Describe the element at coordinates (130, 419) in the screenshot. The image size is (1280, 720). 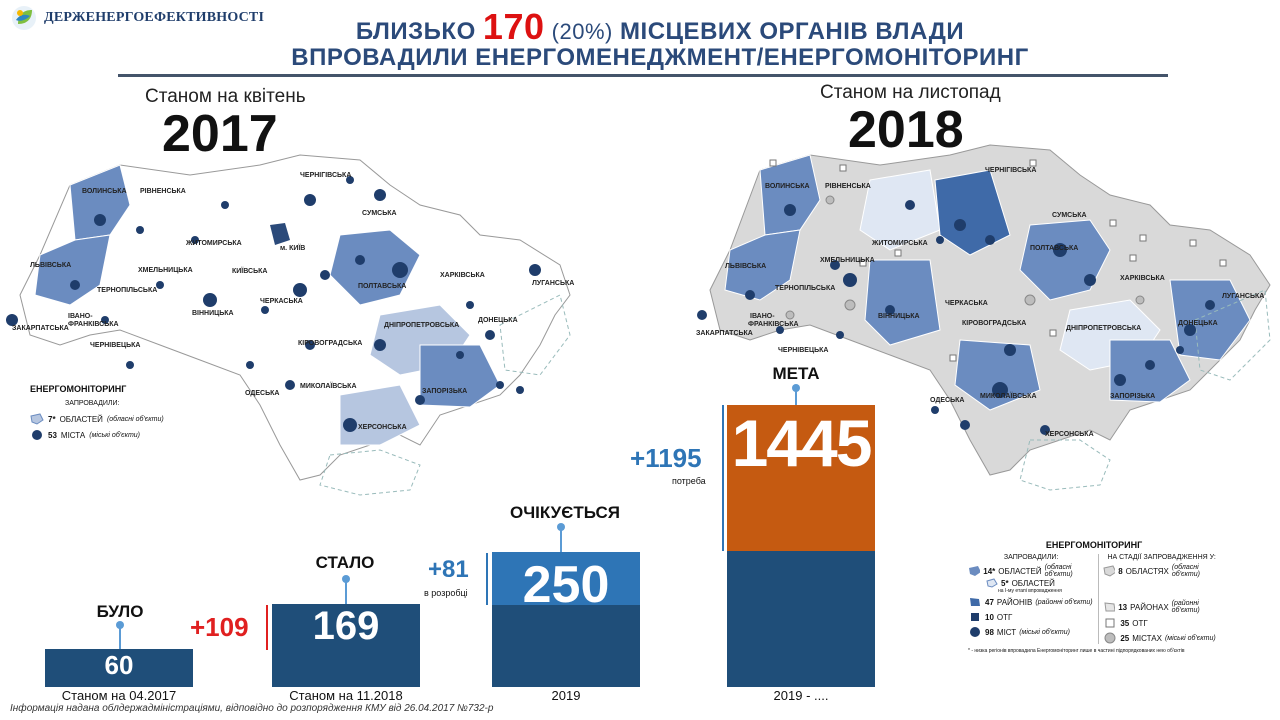
I see `legend-2017-regions: 7* ОБЛАСТЕЙ (обласні об'єкти)` at that location.